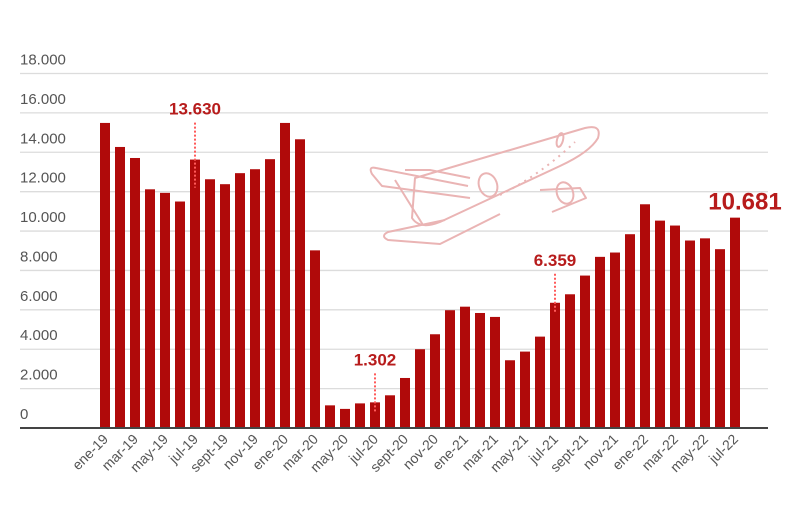  I want to click on y-tick-label: 8.000, so click(39, 256).